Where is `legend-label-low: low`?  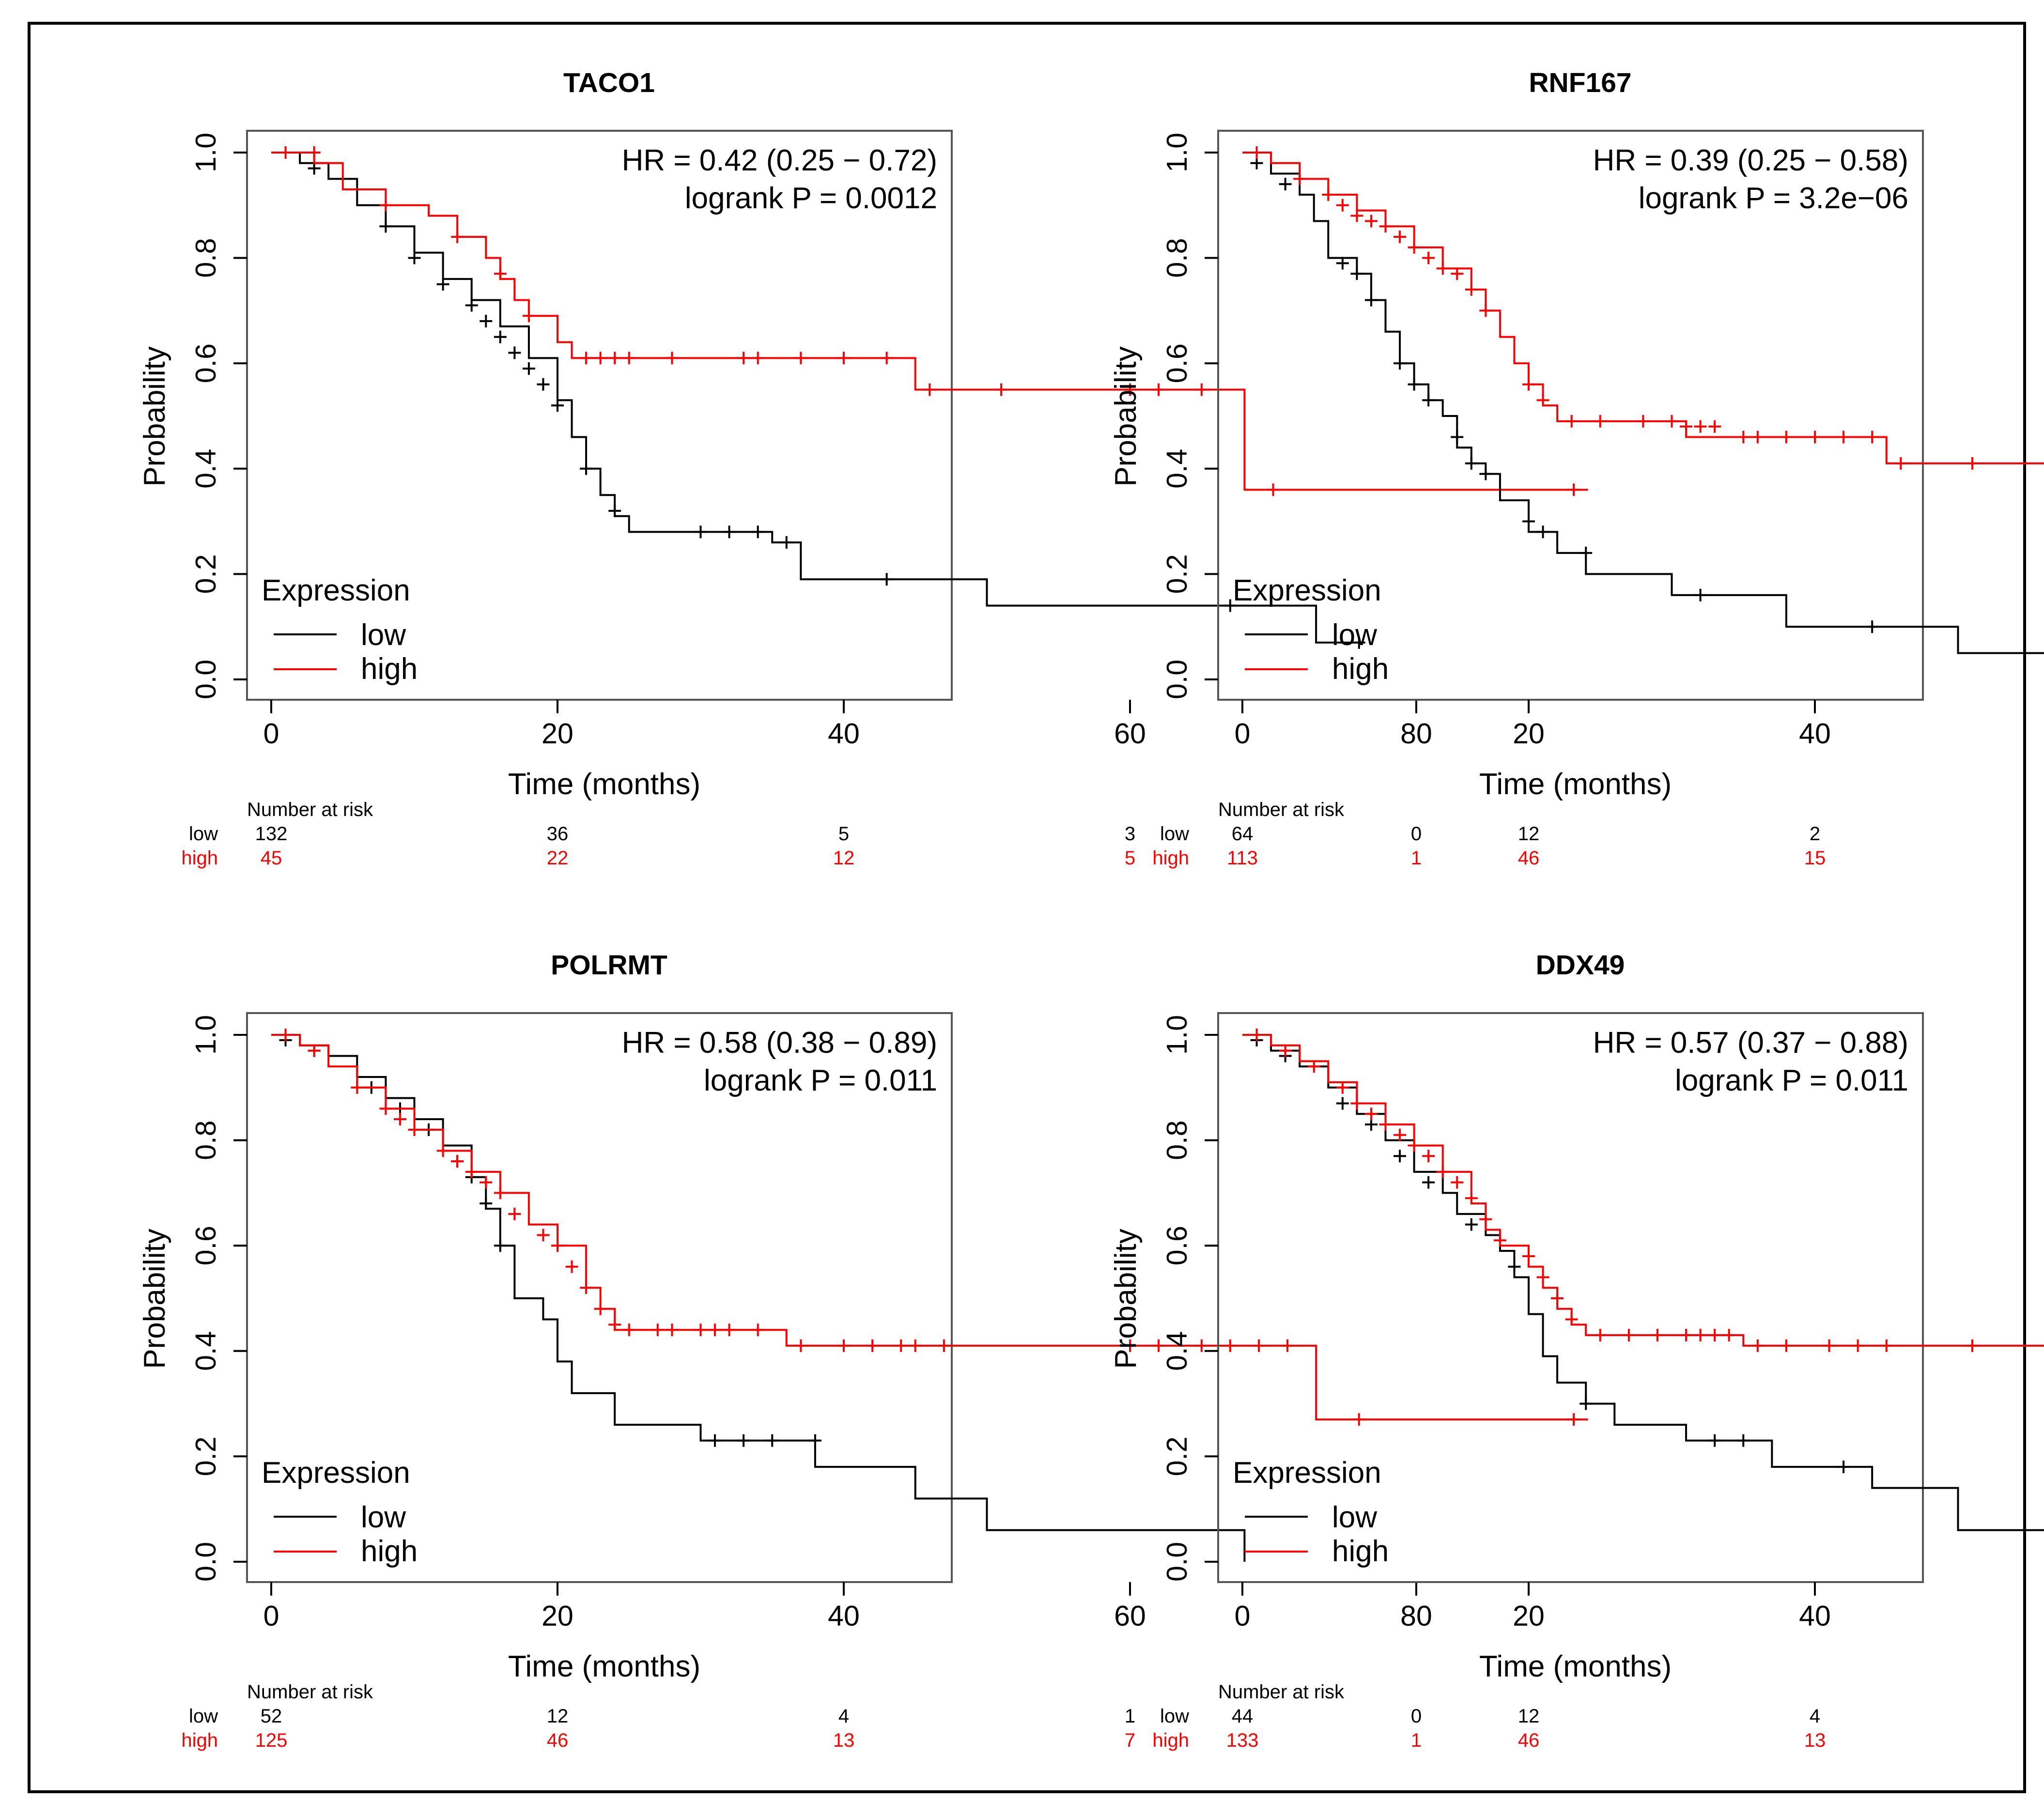 legend-label-low: low is located at coordinates (1354, 1517).